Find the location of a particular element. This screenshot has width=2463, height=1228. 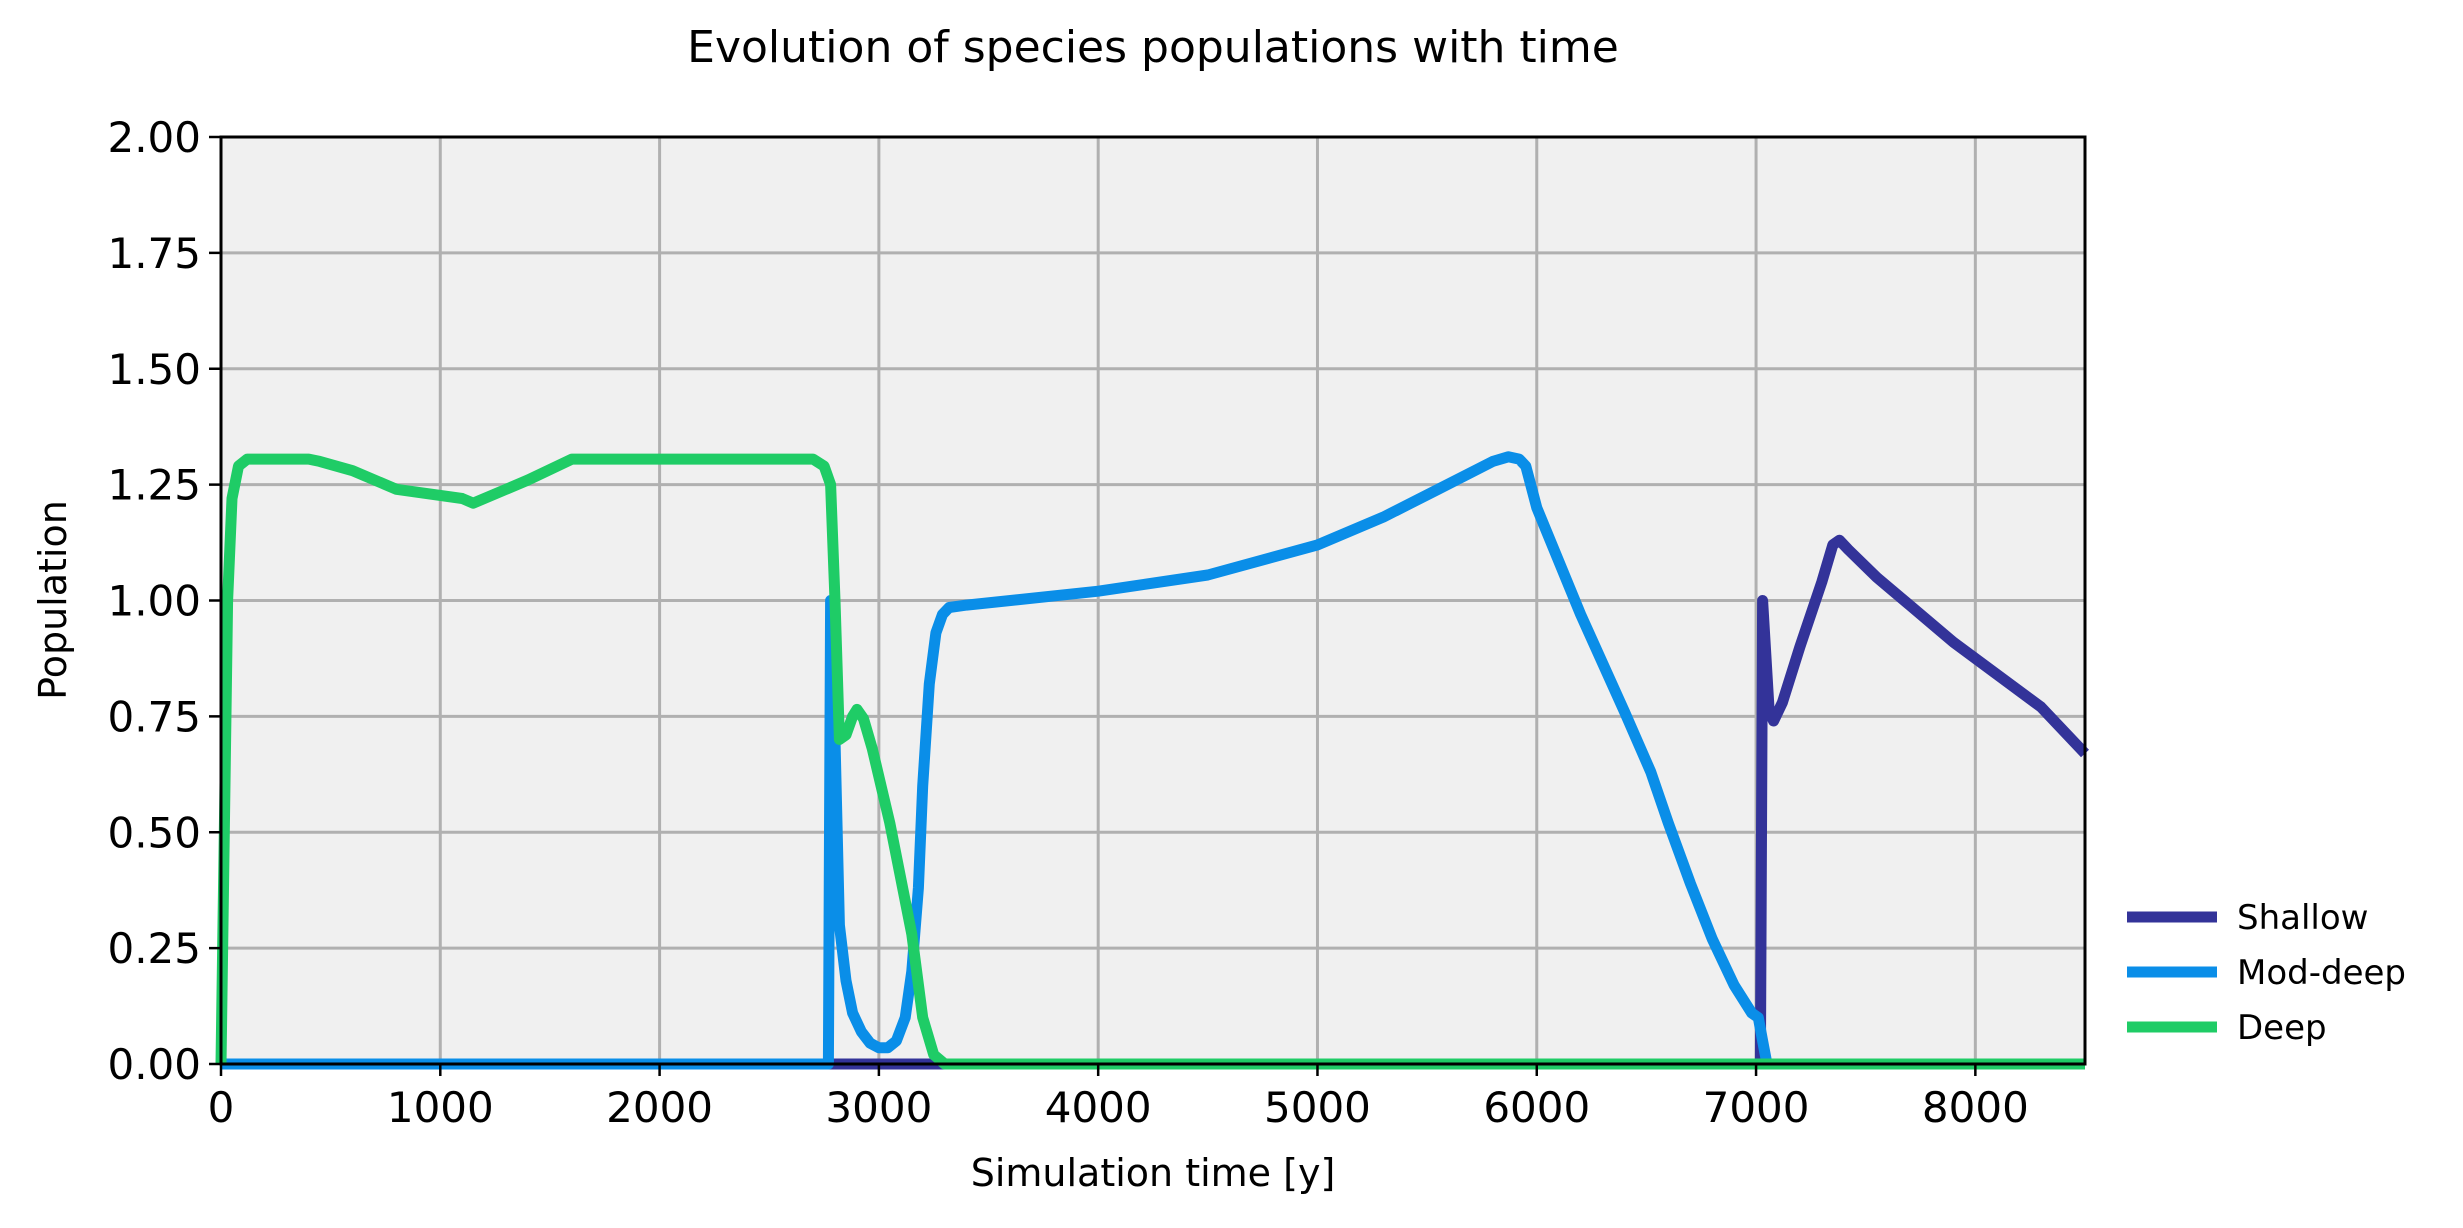

x-tick-label: 5000 is located at coordinates (1317, 1107).